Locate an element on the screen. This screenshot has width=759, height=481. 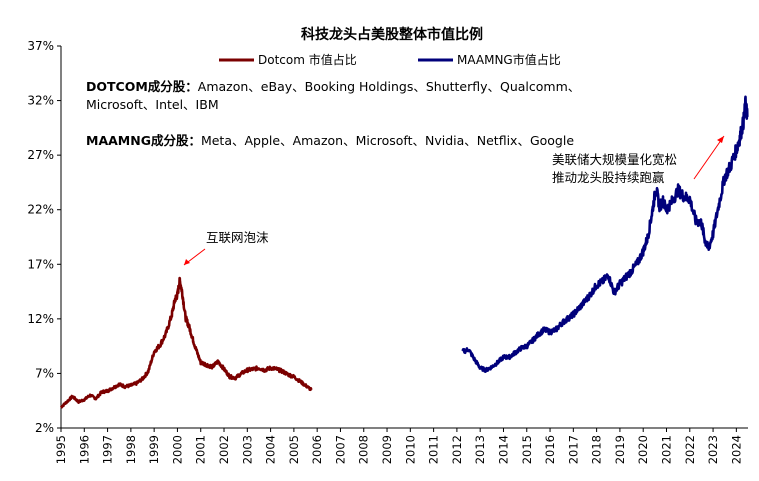
qe-arrow is located at coordinates (709, 157).